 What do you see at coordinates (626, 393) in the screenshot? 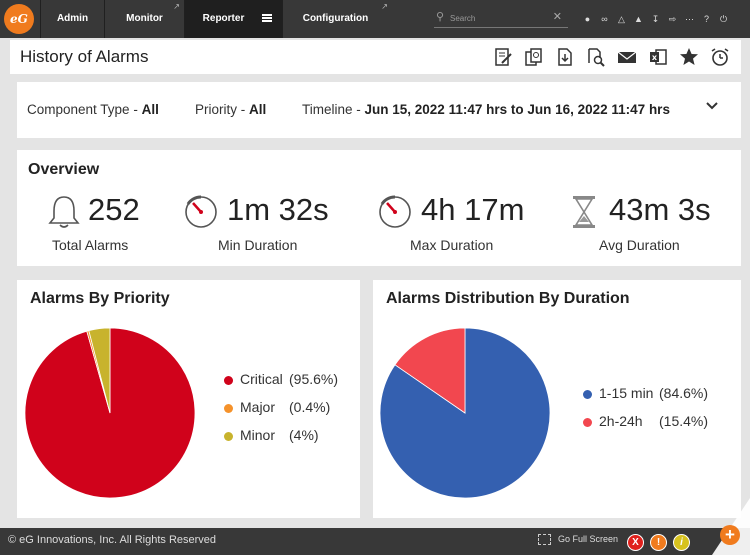
I see `legend-name: 1-15 min` at bounding box center [626, 393].